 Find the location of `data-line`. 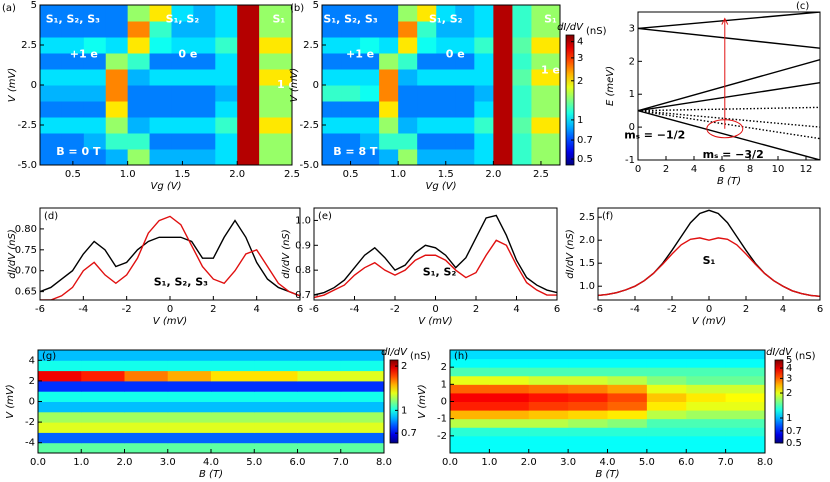

data-line is located at coordinates (170, 257).